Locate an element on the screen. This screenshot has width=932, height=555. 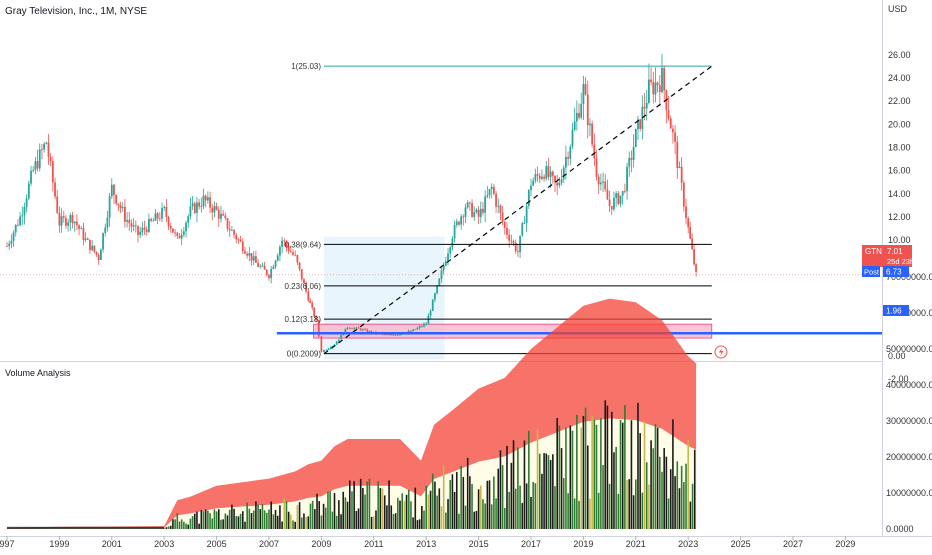
support-price-badge: 1.96 is located at coordinates (896, 310).